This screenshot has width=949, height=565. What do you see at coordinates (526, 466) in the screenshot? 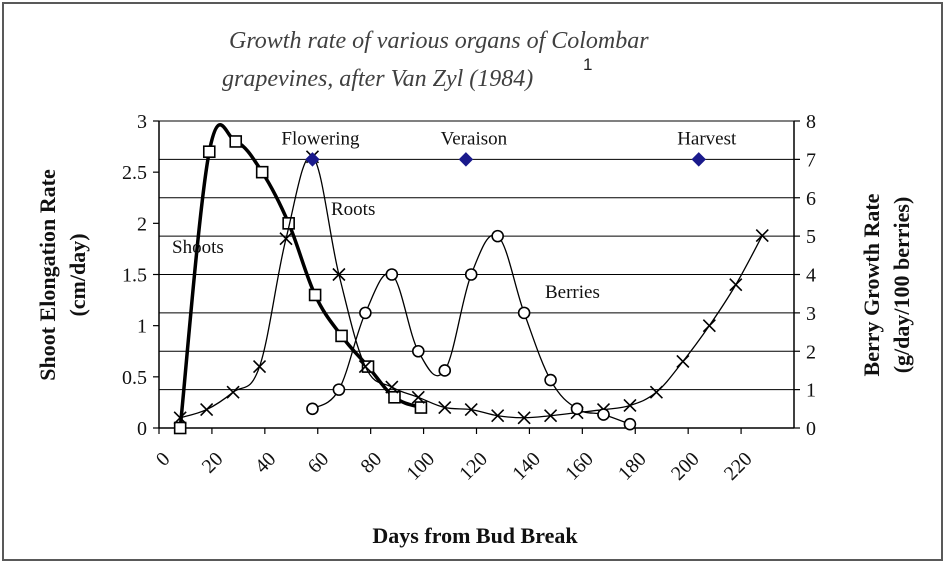
I see `x-tick-label: 140` at bounding box center [526, 466].